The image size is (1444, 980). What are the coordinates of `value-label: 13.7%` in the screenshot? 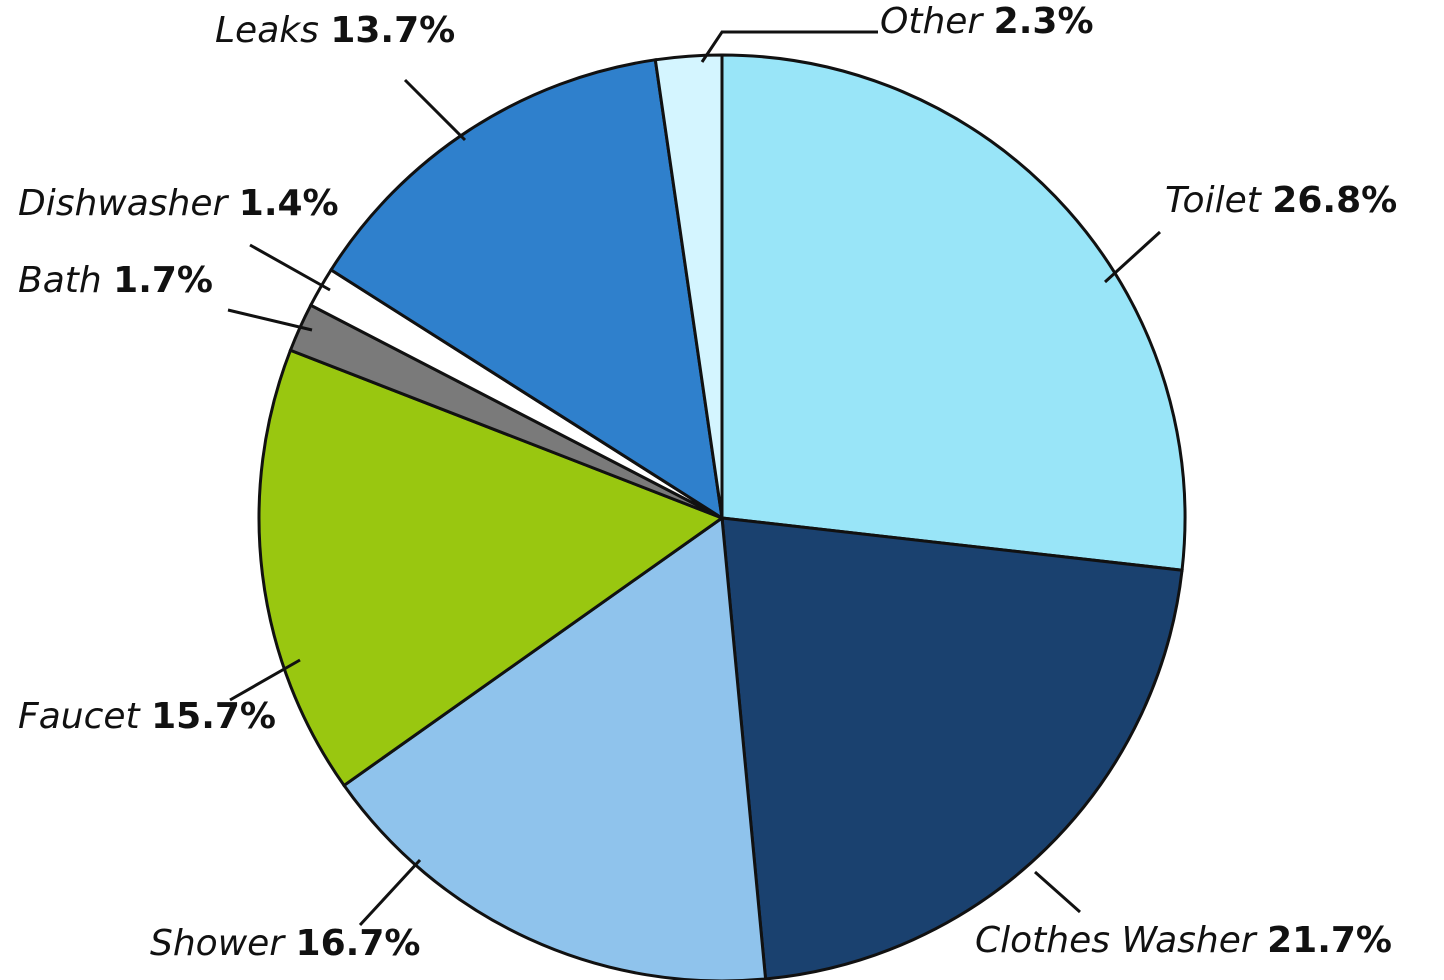 It's located at (392, 30).